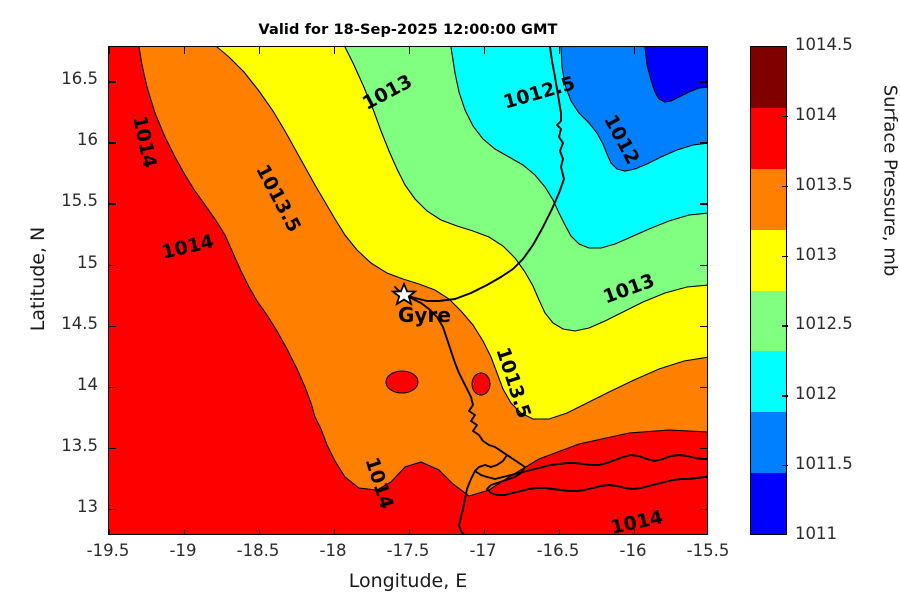 This screenshot has height=600, width=900. Describe the element at coordinates (79, 201) in the screenshot. I see `y-tick-label: 15.5` at that location.